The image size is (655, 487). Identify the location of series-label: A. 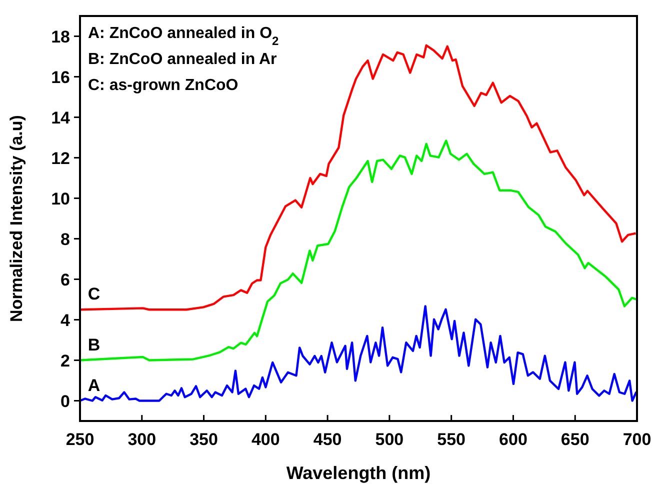
(94, 385).